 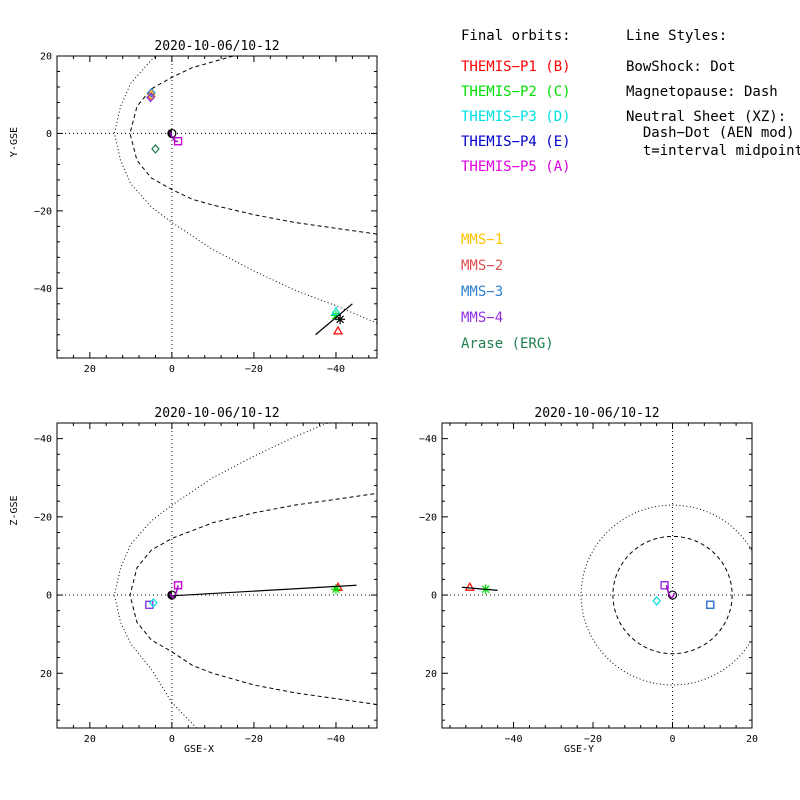 I want to click on marker-themis-p3, so click(x=336, y=311).